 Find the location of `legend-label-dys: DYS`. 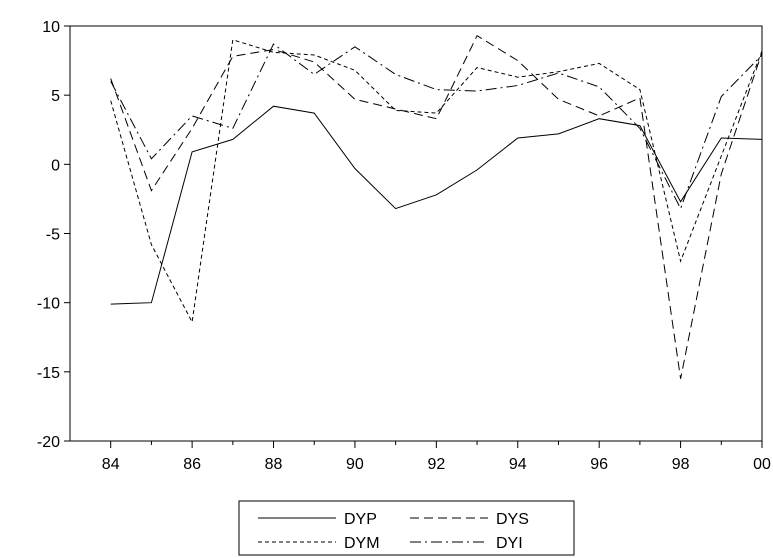

legend-label-dys: DYS is located at coordinates (512, 519).